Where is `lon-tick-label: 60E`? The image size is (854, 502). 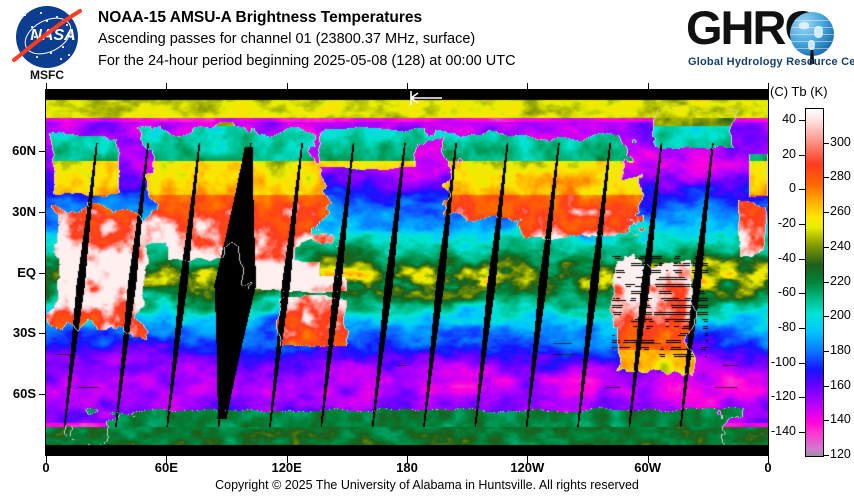
lon-tick-label: 60E is located at coordinates (166, 467).